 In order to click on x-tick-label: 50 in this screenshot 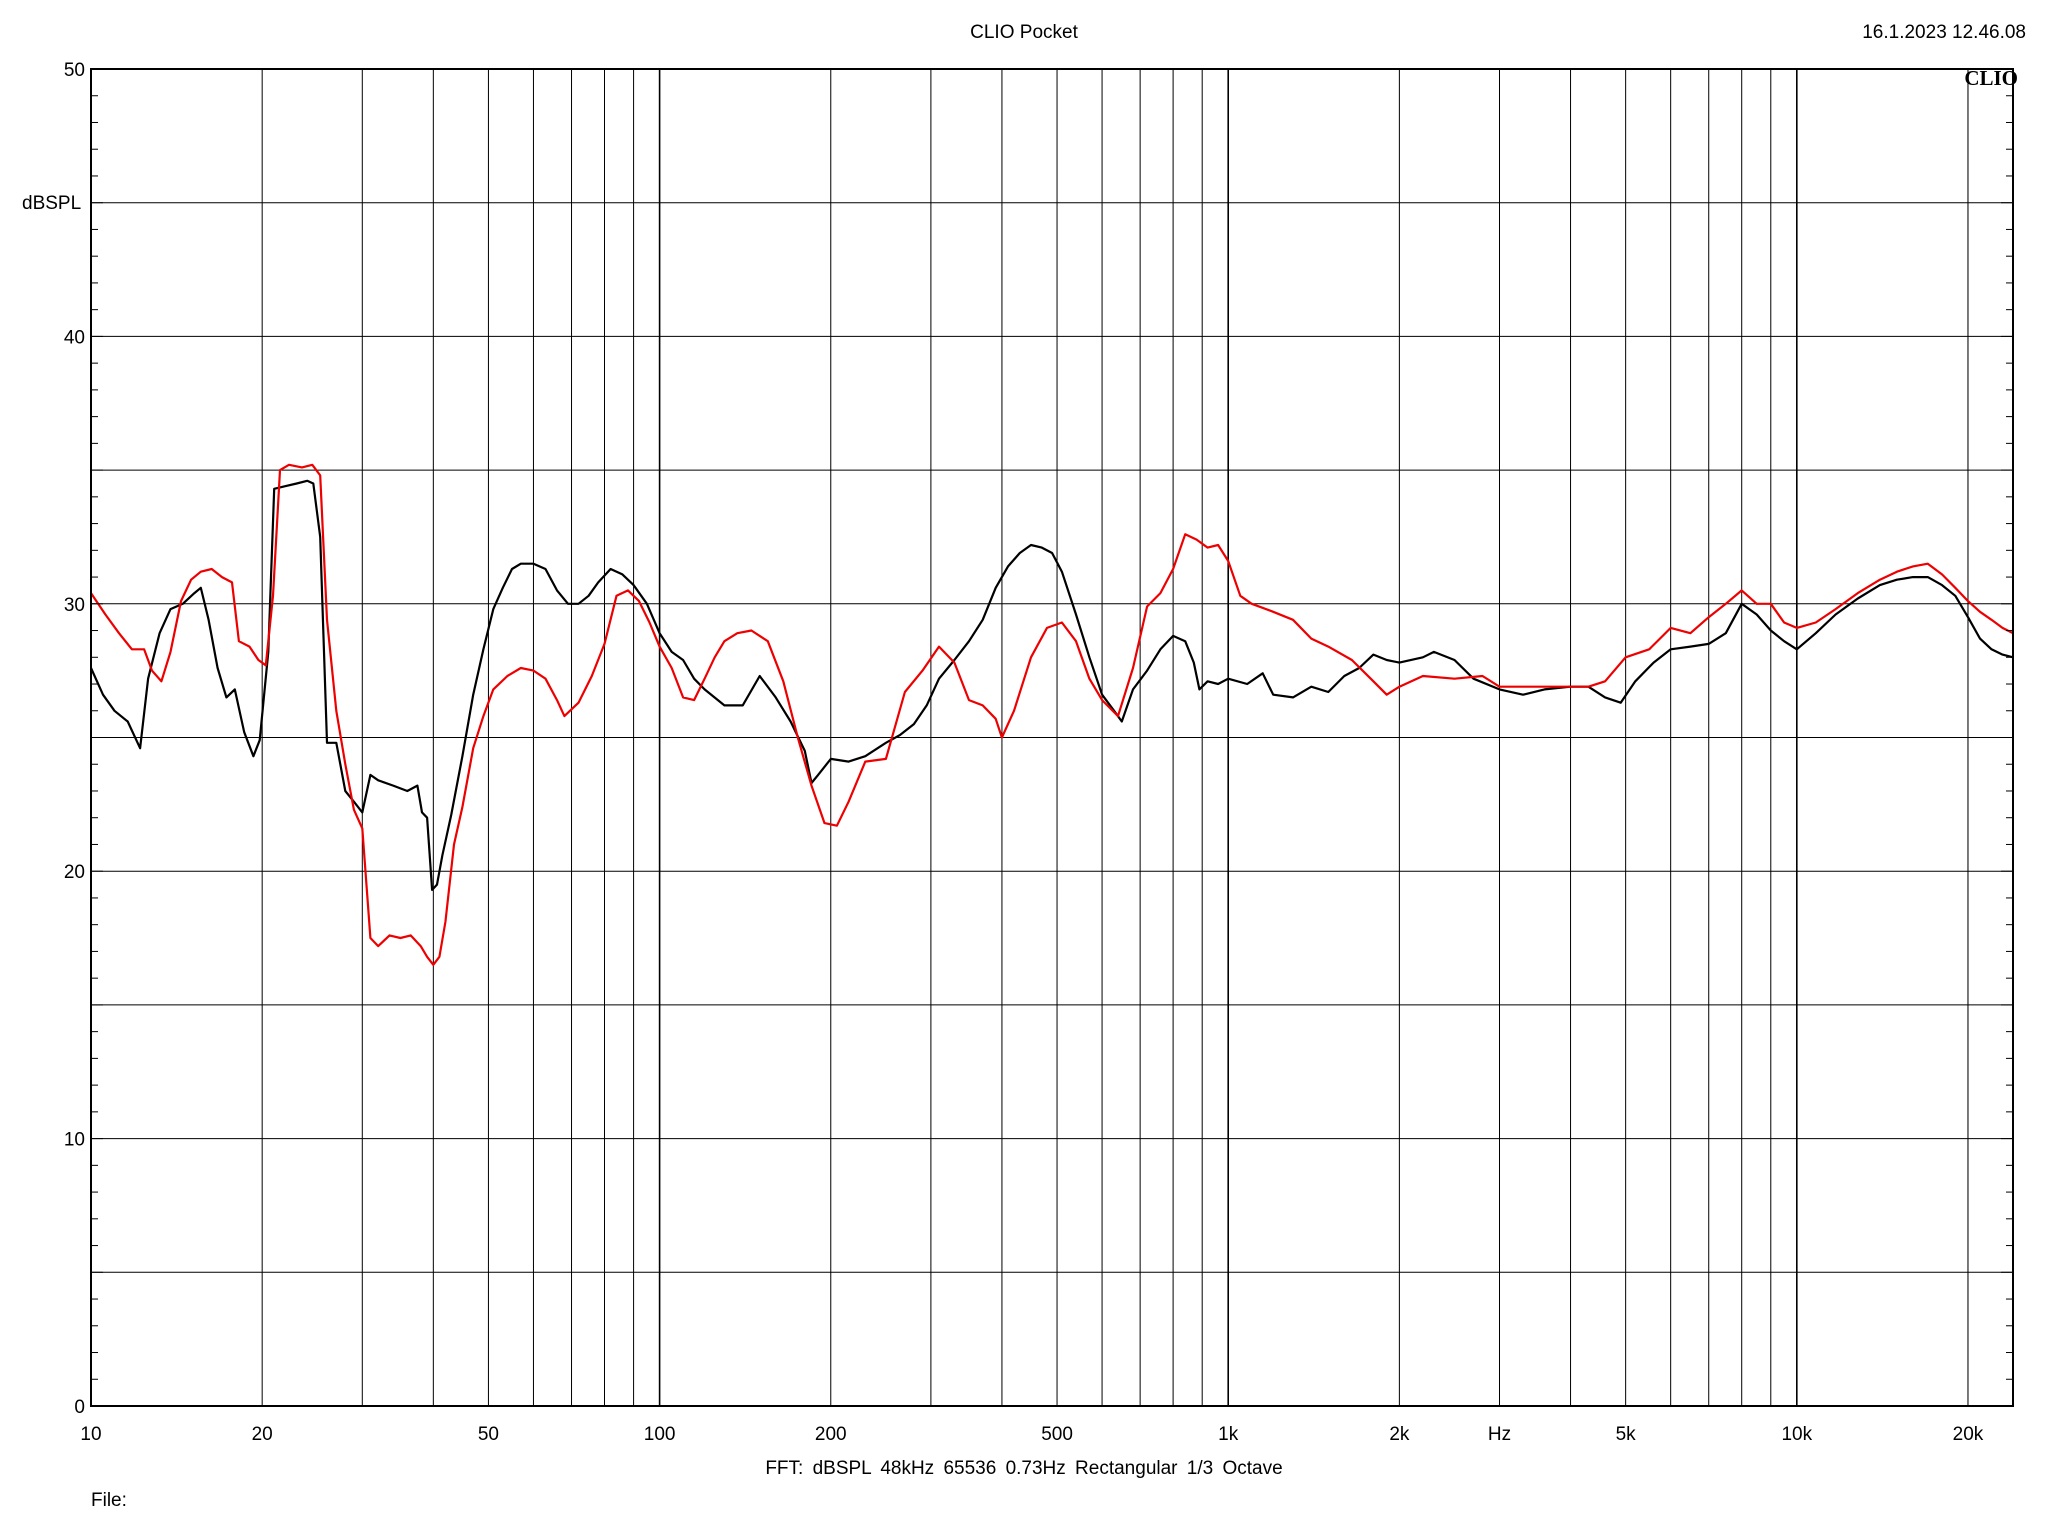, I will do `click(488, 1434)`.